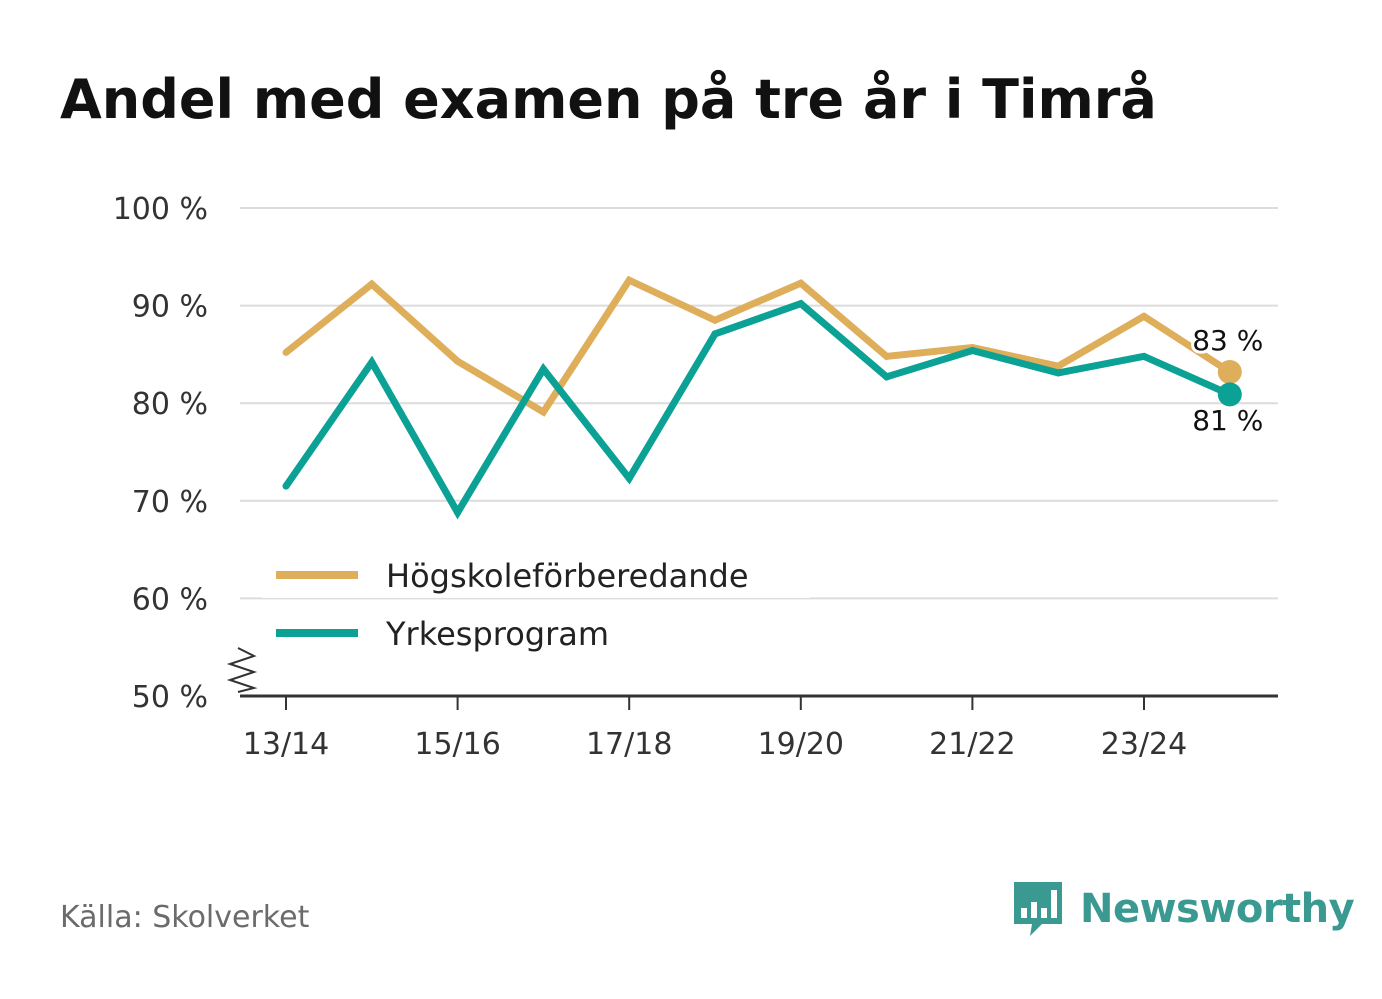 This screenshot has height=999, width=1382. What do you see at coordinates (567, 576) in the screenshot?
I see `legend-label-hogskole: Högskoleförberedande` at bounding box center [567, 576].